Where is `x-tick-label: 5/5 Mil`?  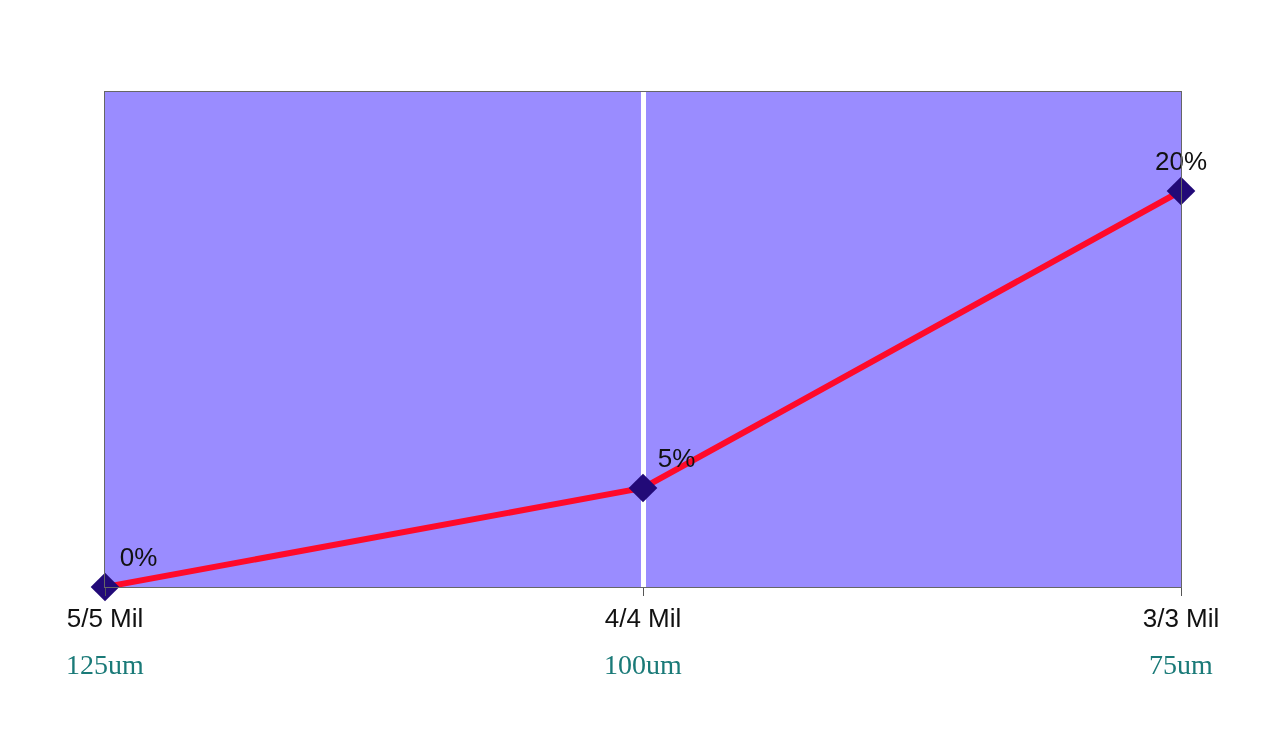
x-tick-label: 5/5 Mil is located at coordinates (105, 618).